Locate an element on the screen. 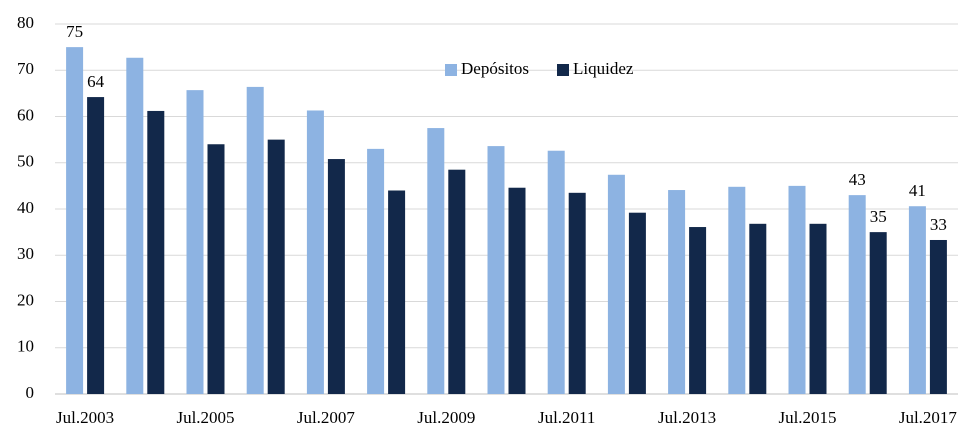 This screenshot has width=963, height=429. y-tick-label: 50 is located at coordinates (25, 161).